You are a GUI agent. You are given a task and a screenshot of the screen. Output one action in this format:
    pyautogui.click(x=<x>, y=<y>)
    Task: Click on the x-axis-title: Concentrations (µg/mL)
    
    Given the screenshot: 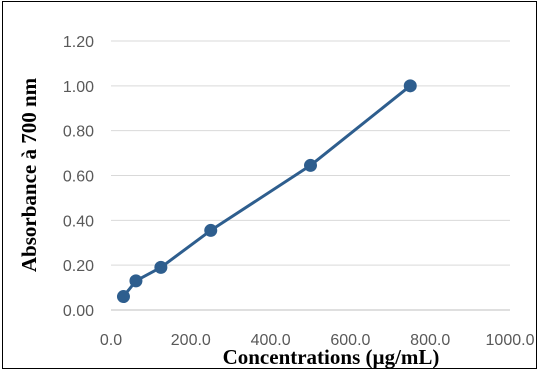 What is the action you would take?
    pyautogui.click(x=331, y=357)
    